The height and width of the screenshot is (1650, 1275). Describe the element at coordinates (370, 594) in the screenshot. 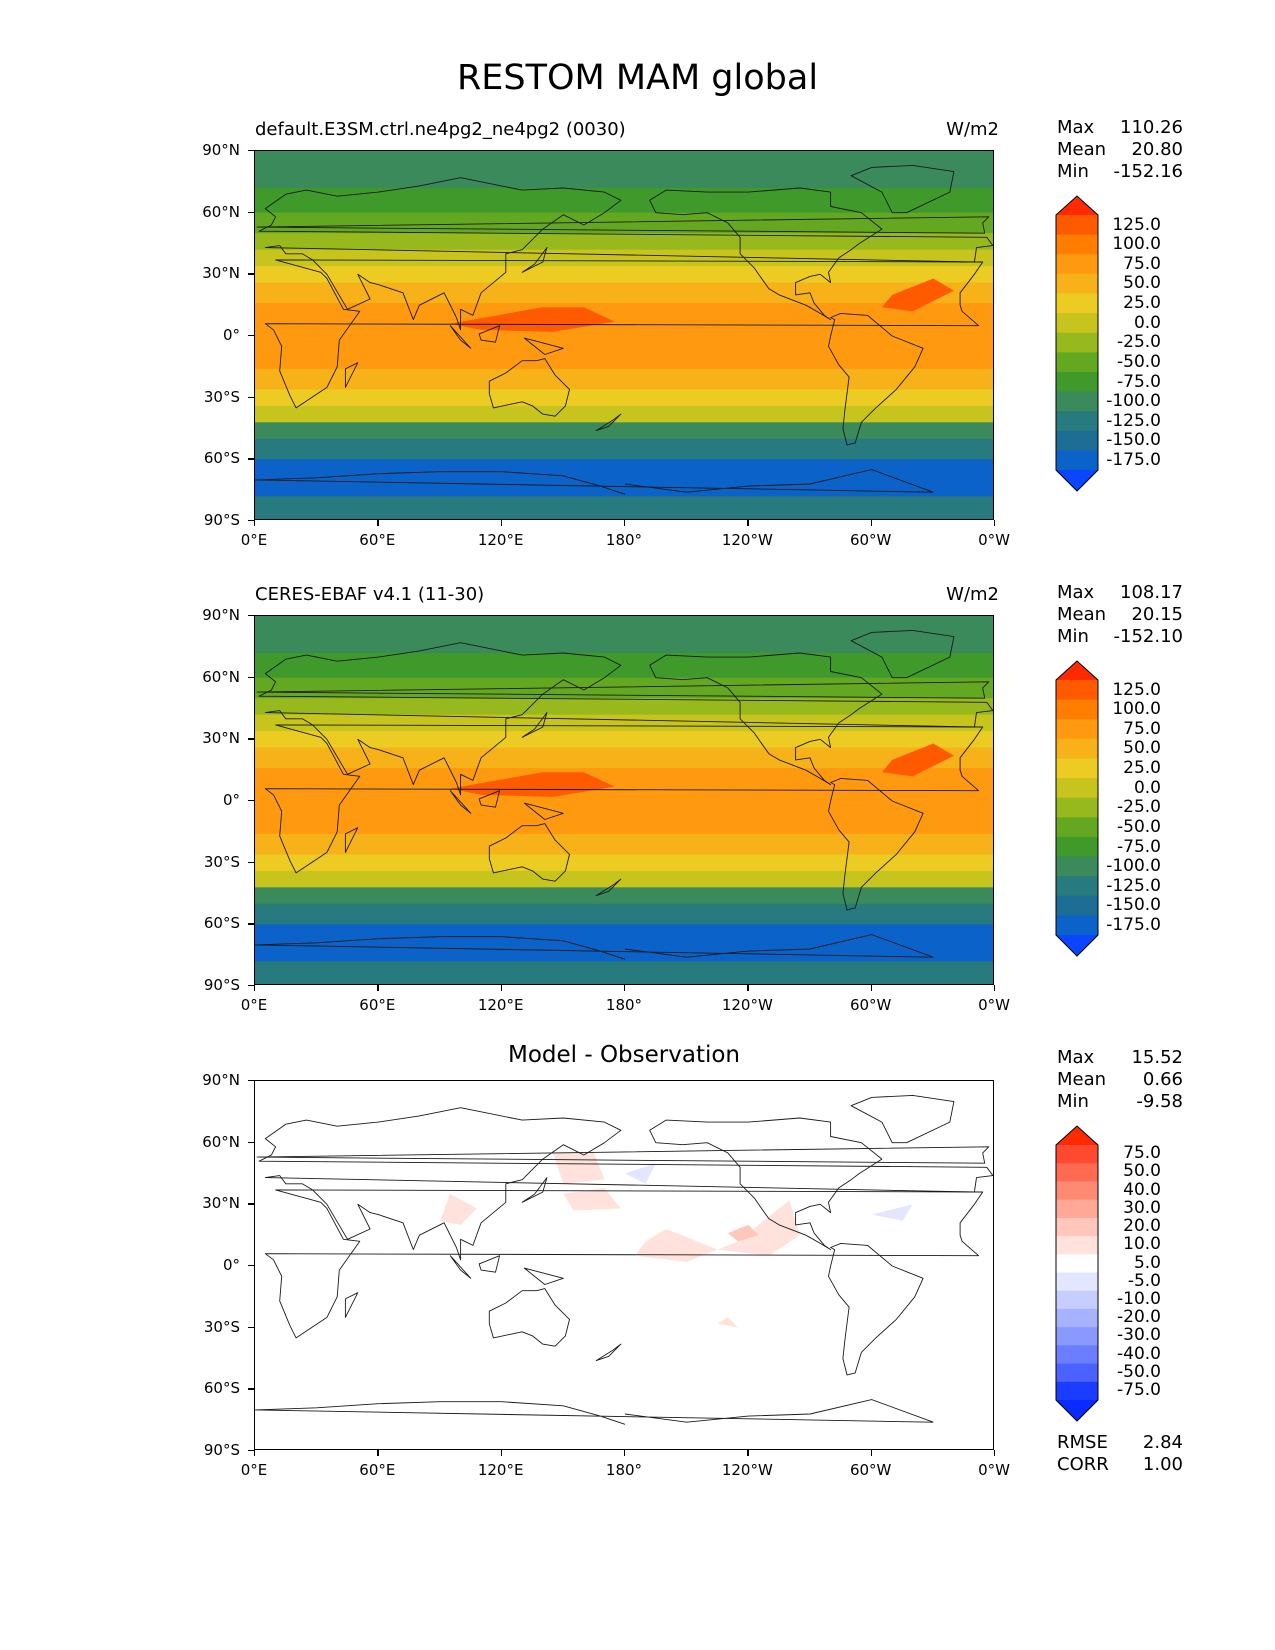

I see `panel-title-left: CERES-EBAF v4.1 (11-30)` at that location.